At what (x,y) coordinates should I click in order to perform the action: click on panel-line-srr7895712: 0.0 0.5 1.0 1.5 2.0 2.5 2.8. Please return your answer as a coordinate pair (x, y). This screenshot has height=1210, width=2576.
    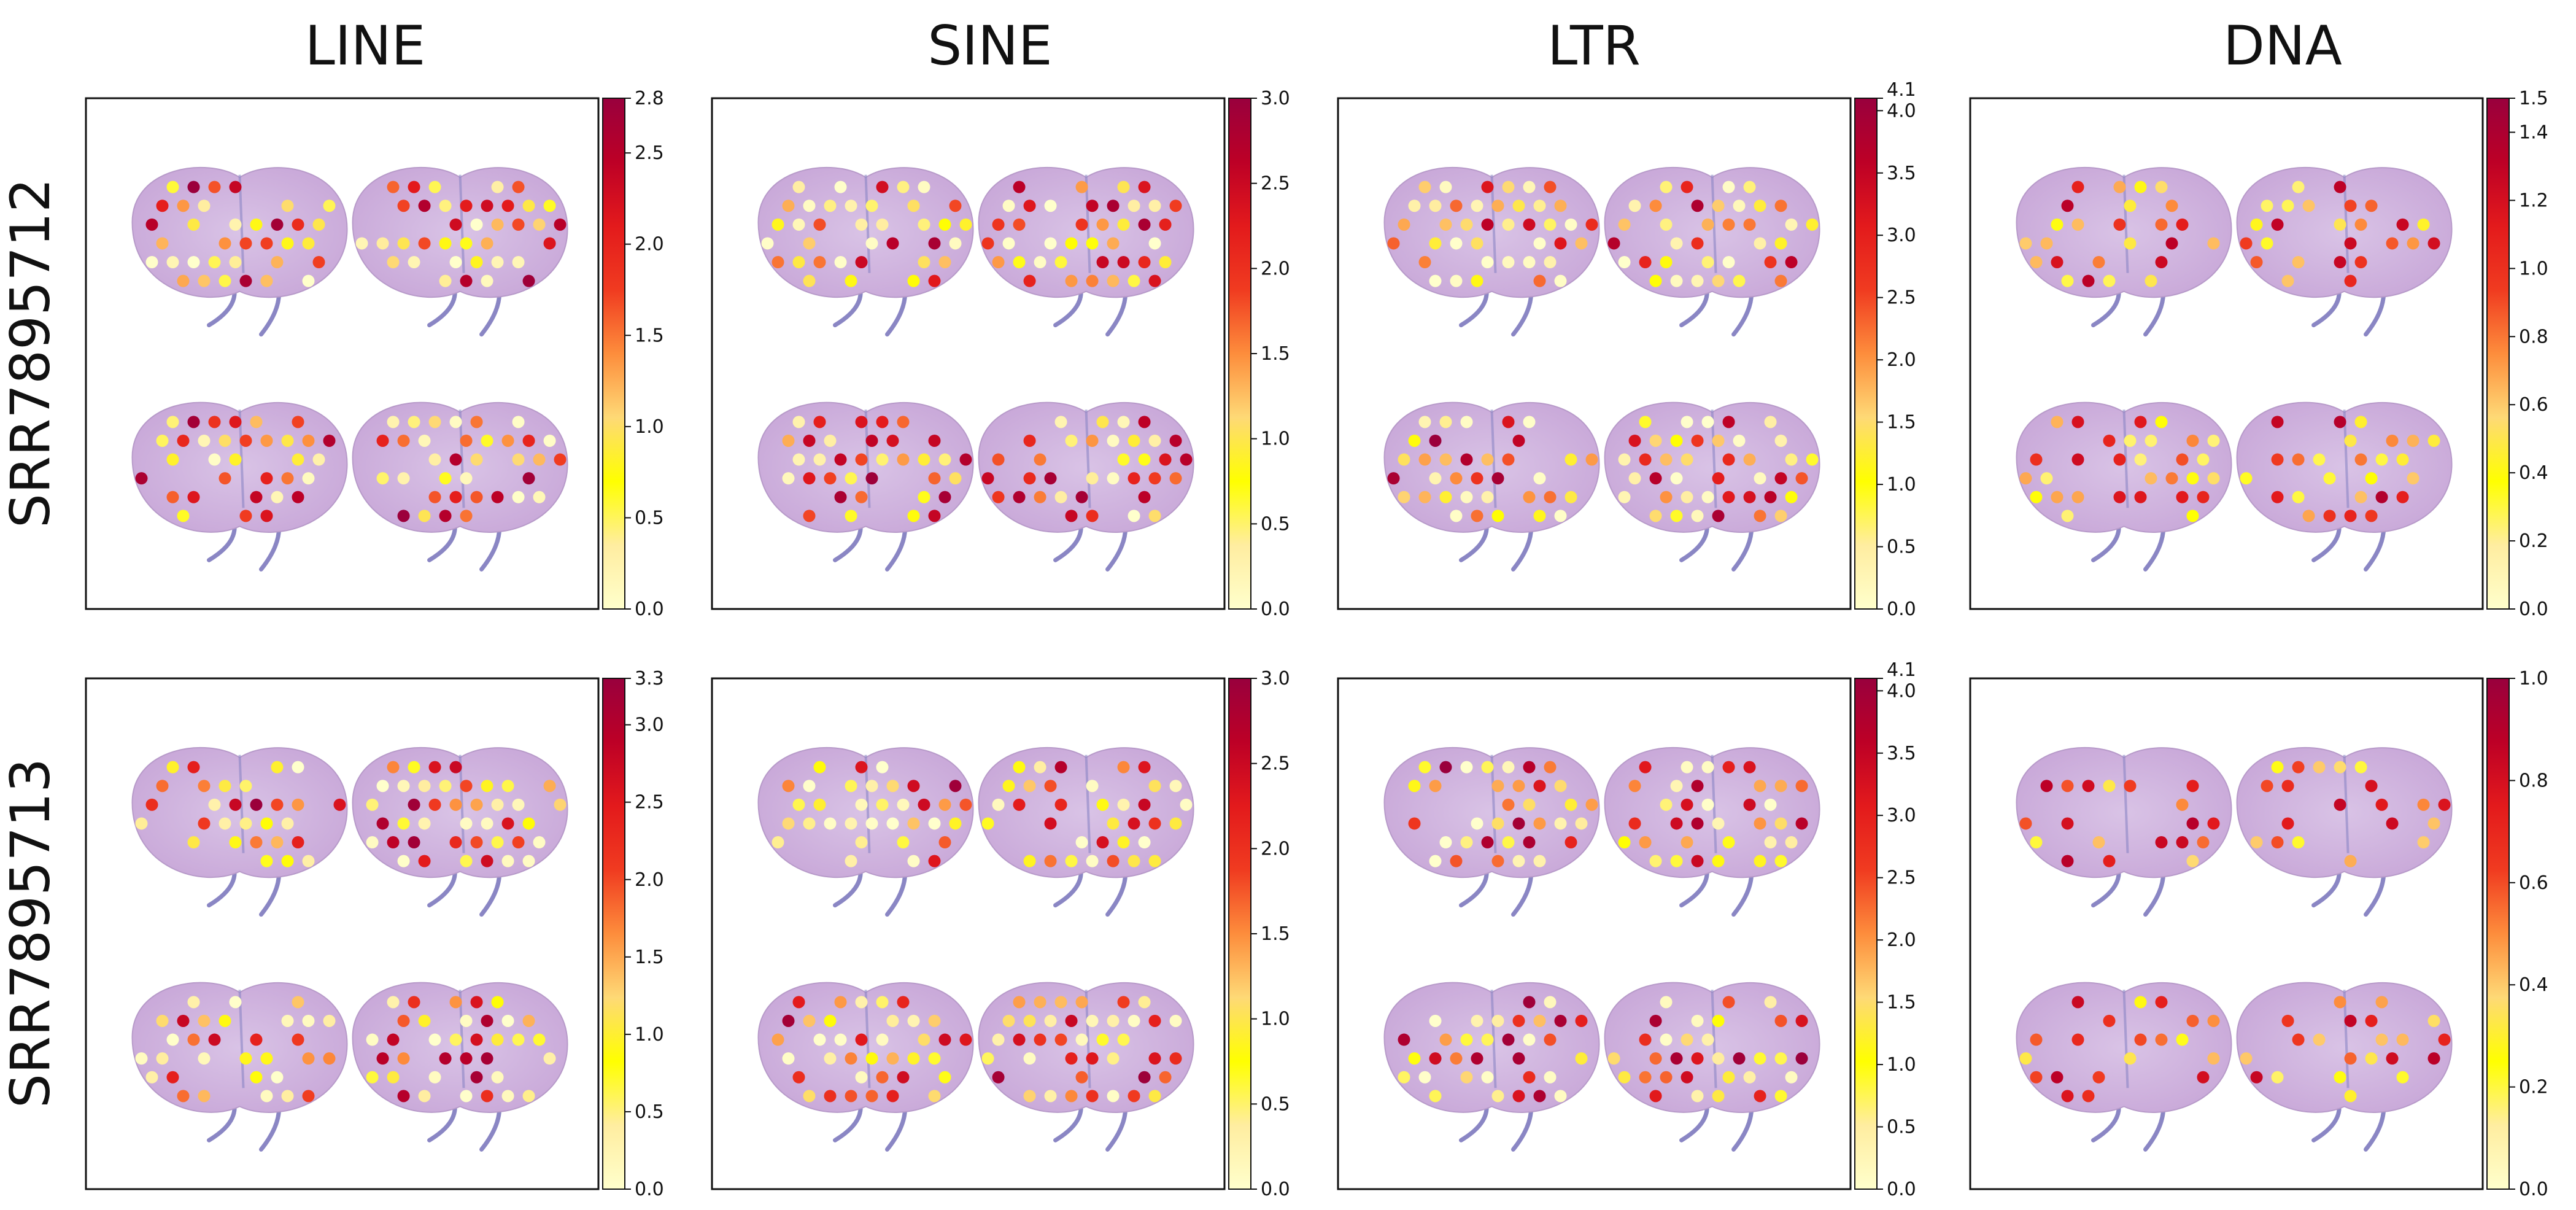
    Looking at the image, I should click on (374, 354).